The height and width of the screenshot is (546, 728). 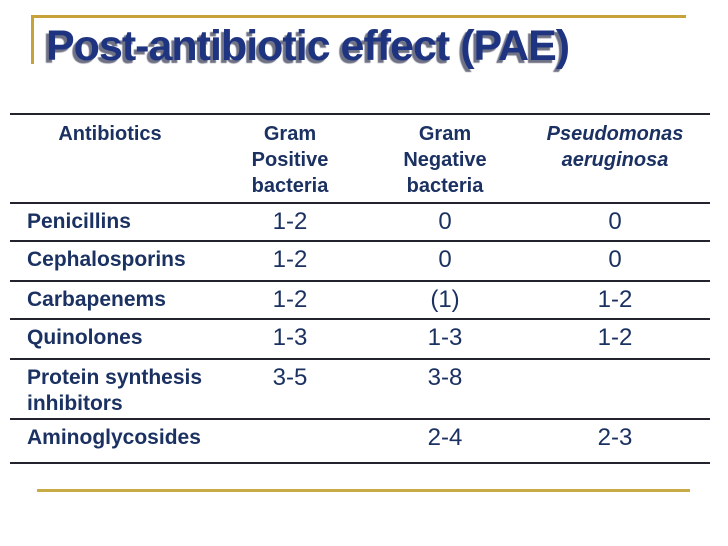 I want to click on row-label: Cephalosporins, so click(x=106, y=259).